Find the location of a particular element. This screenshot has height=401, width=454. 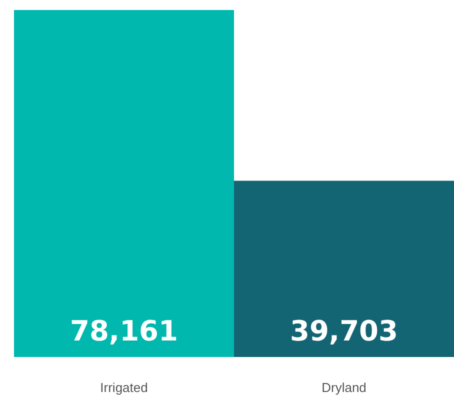

data-label: 39,703 is located at coordinates (344, 331).